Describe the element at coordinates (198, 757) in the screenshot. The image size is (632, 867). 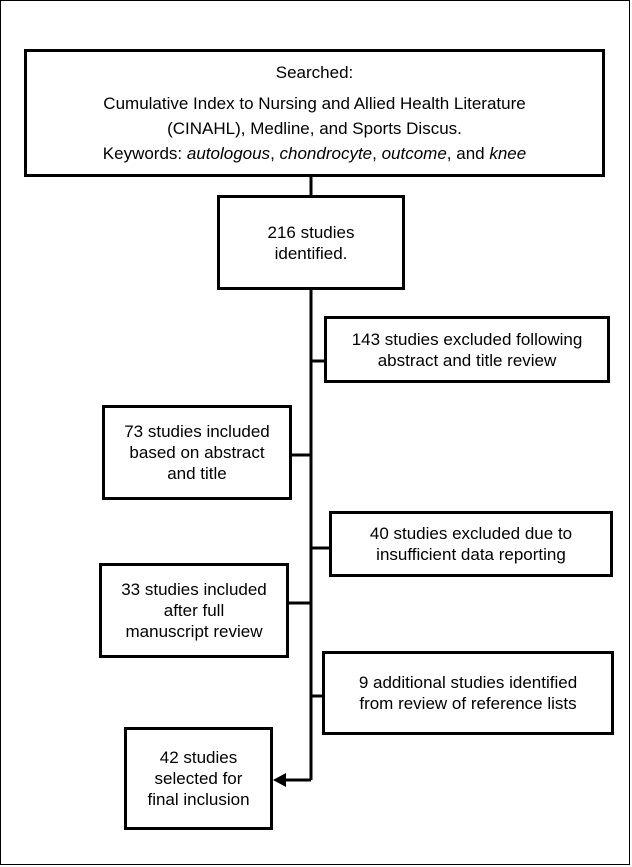
I see `final-line-1: 42 studies` at that location.